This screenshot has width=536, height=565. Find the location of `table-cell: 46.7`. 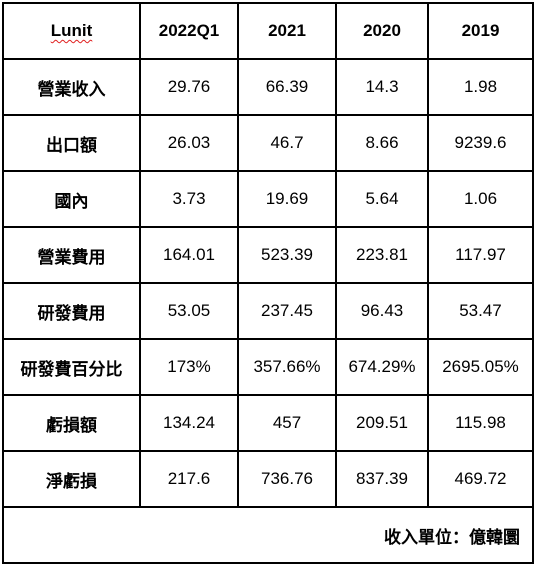

table-cell: 46.7 is located at coordinates (287, 143).